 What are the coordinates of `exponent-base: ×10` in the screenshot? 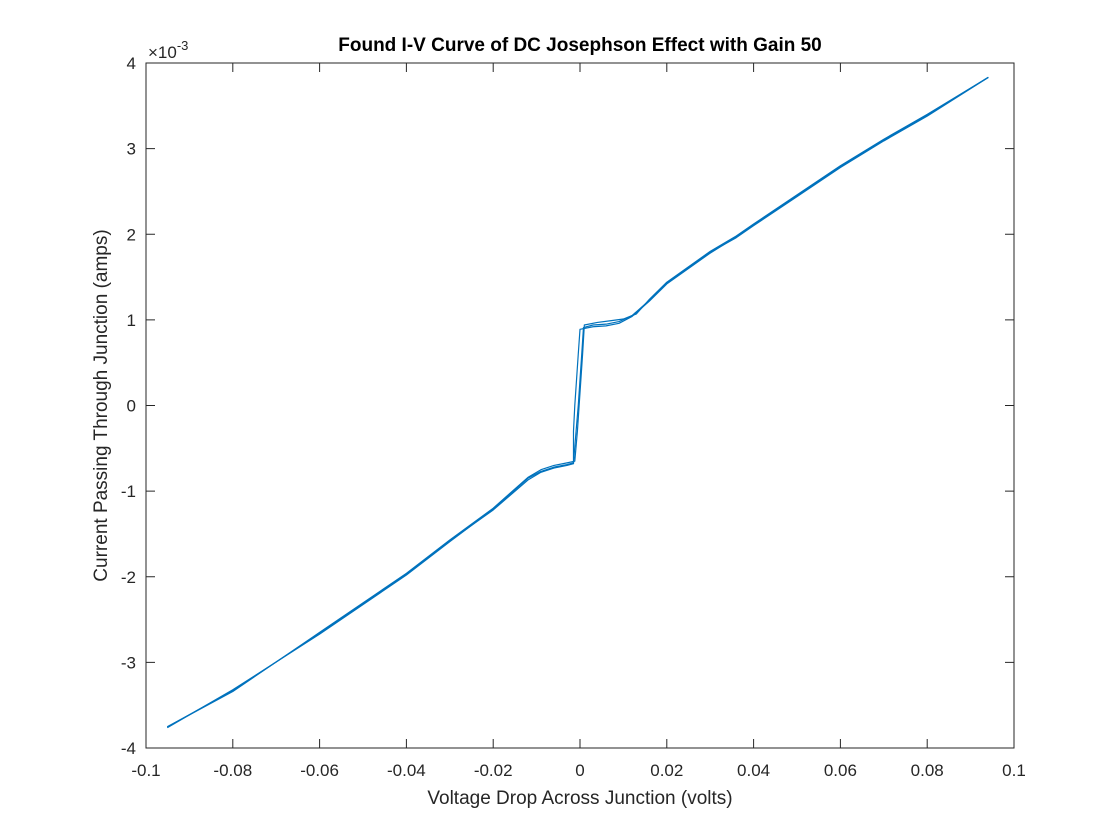 It's located at (162, 52).